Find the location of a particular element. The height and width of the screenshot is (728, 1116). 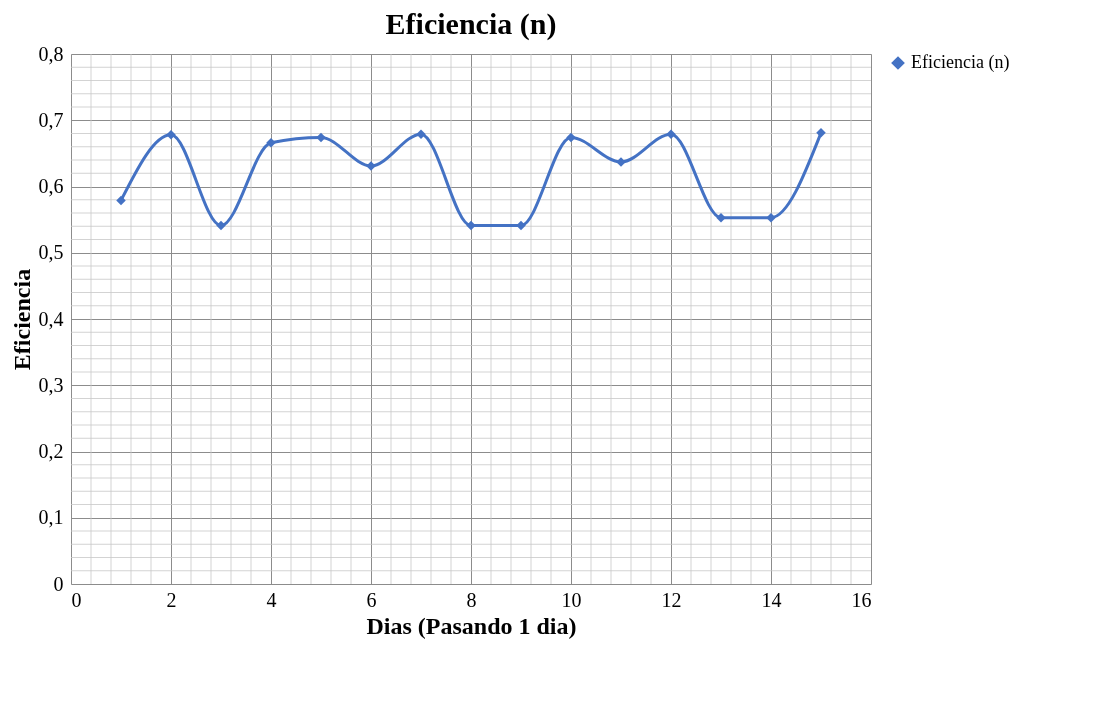

x-tick-label: 4 is located at coordinates (271, 599).